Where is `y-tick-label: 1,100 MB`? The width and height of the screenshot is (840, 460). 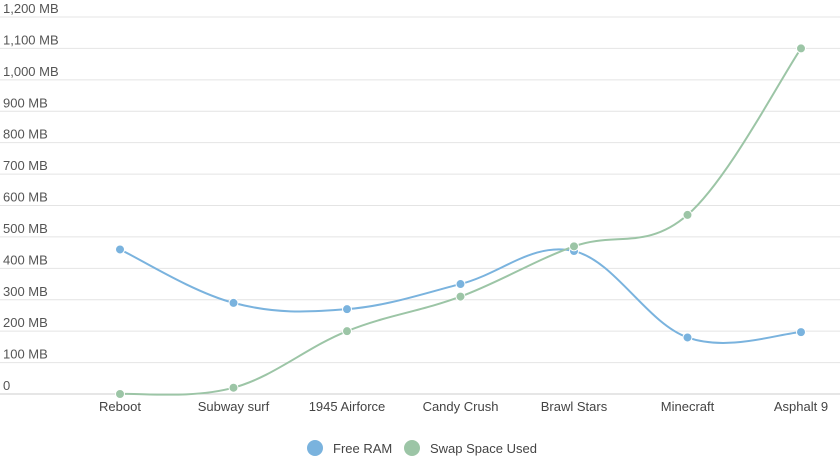 y-tick-label: 1,100 MB is located at coordinates (31, 39).